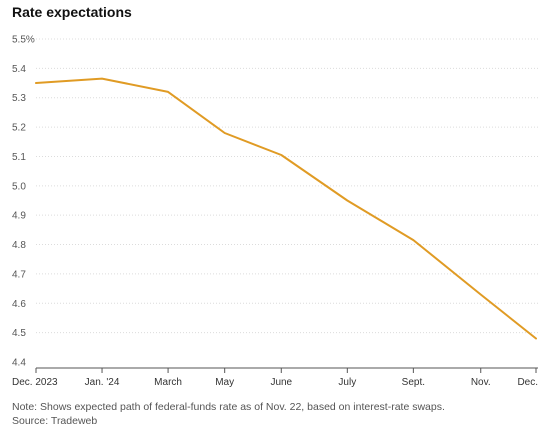  What do you see at coordinates (413, 382) in the screenshot?
I see `x-tick-label: Sept.` at bounding box center [413, 382].